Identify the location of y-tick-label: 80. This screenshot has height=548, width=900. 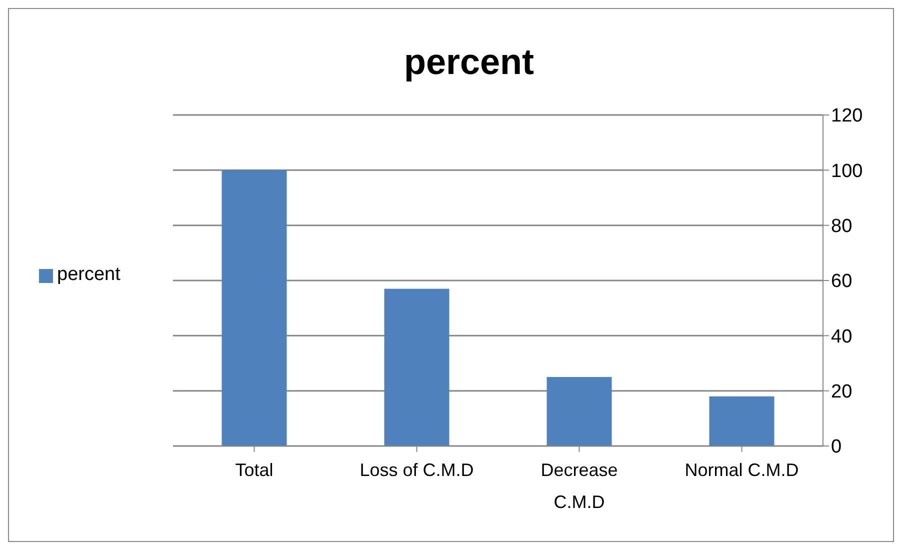
(841, 227).